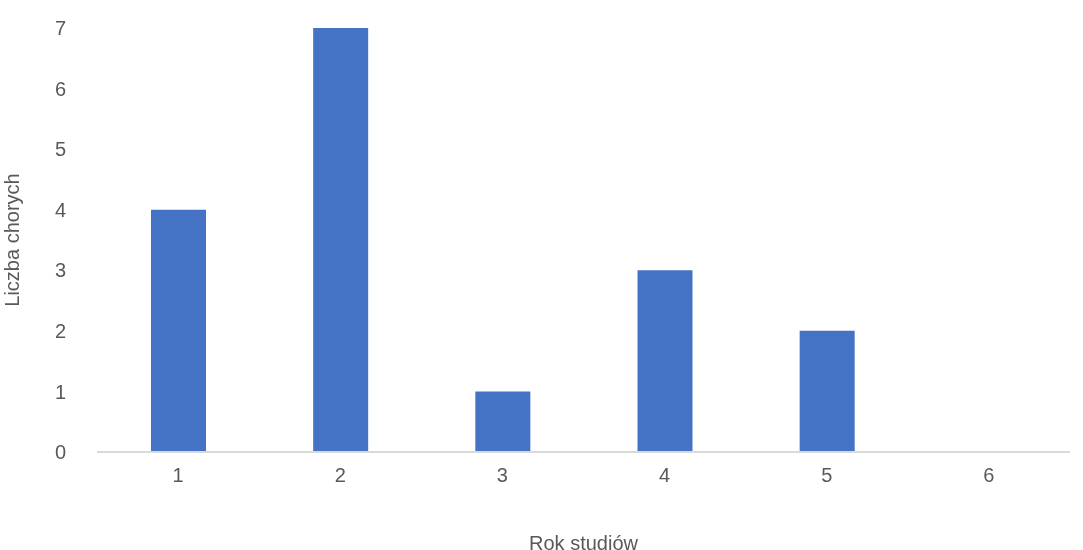  What do you see at coordinates (665, 475) in the screenshot?
I see `x-tick-label: 4` at bounding box center [665, 475].